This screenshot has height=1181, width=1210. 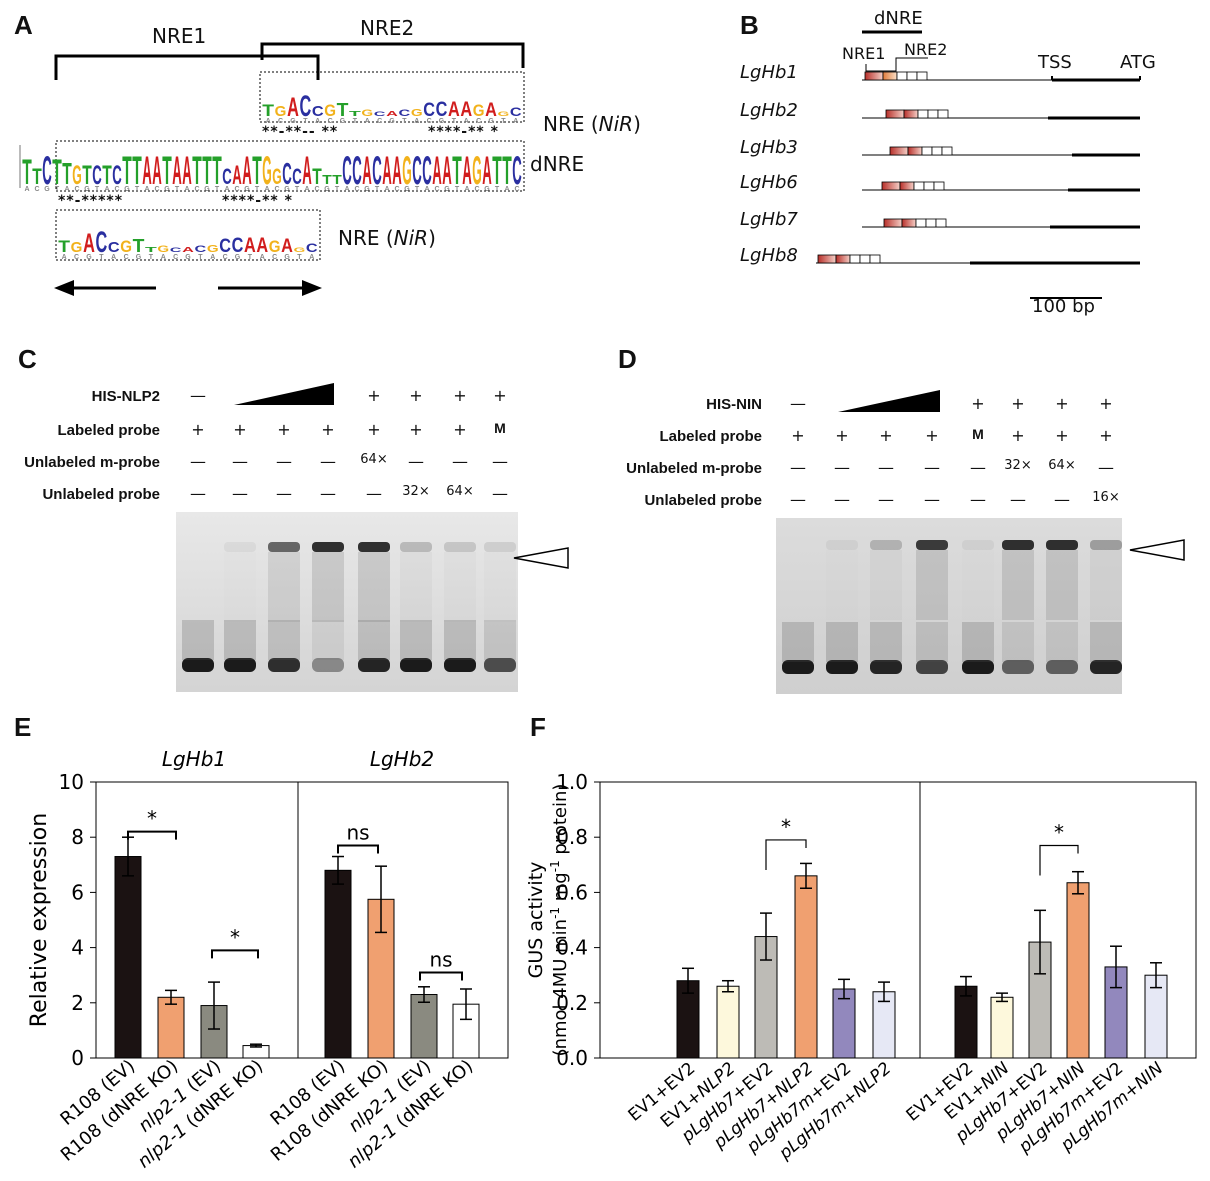 I want to click on significance-label: *, so click(x=786, y=827).